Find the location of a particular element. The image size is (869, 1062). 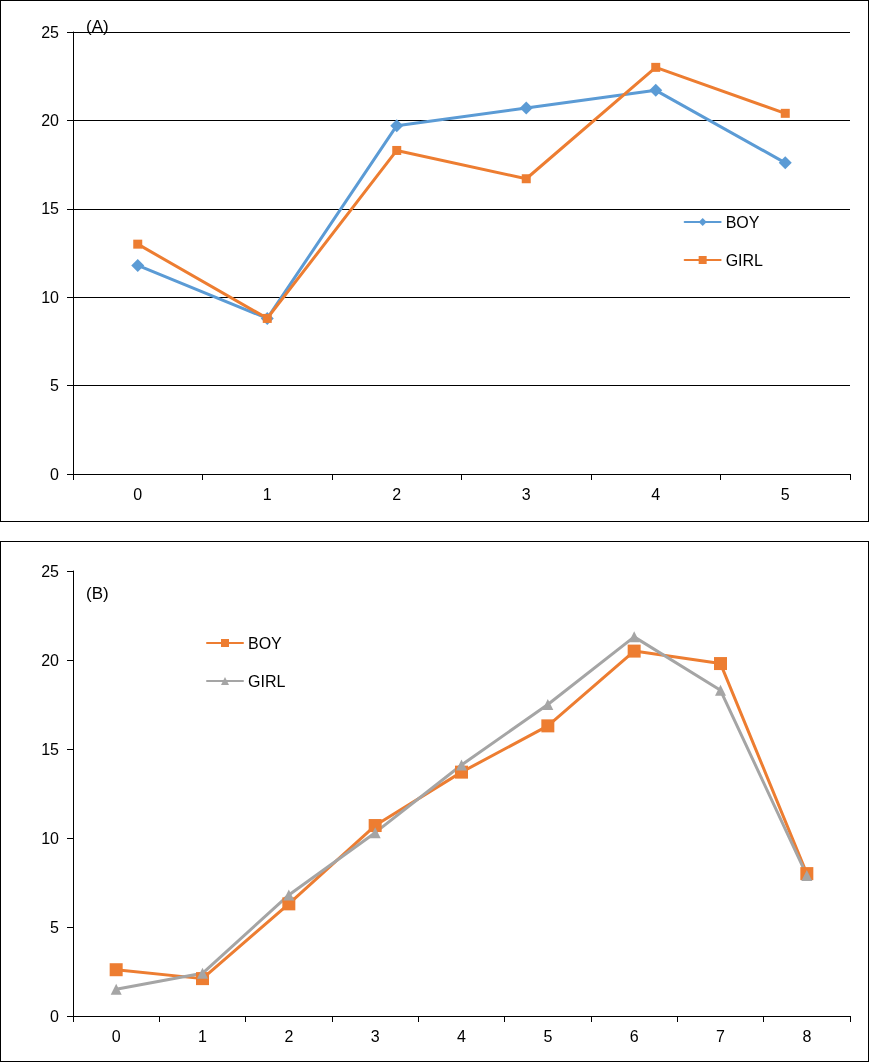

text: (B) is located at coordinates (97, 593).